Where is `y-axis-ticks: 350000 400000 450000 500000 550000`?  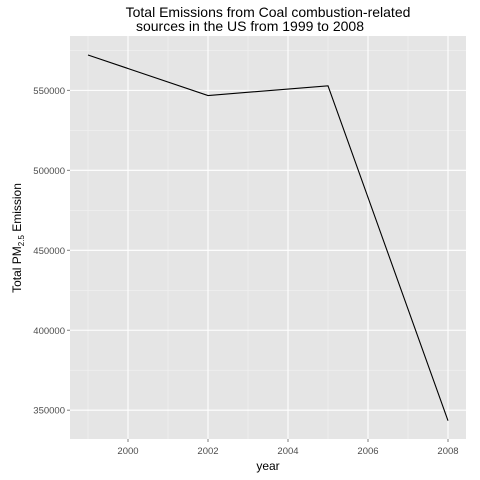 y-axis-ticks: 350000 400000 450000 500000 550000 is located at coordinates (51, 251).